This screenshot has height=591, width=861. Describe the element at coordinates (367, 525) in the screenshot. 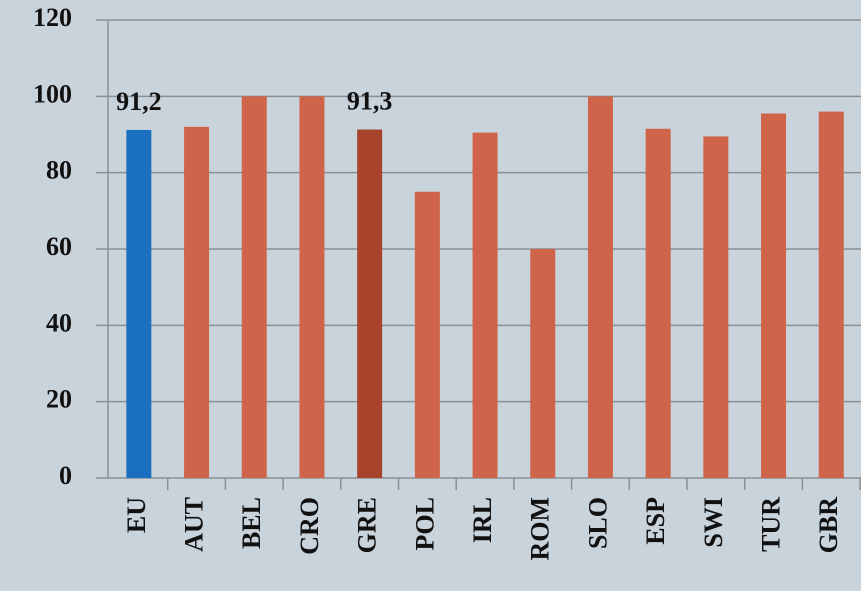

I see `x-tick-label: GRE` at that location.